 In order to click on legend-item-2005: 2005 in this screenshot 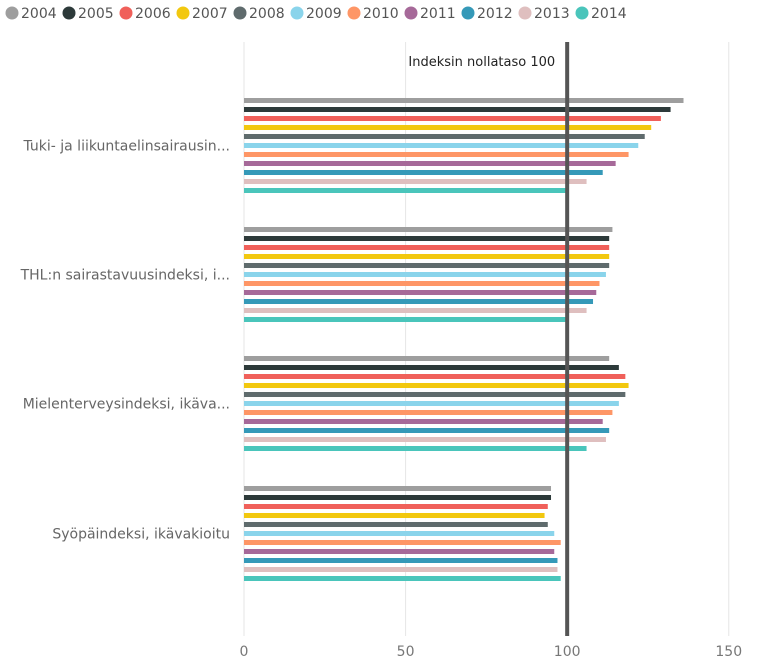, I will do `click(88, 14)`.